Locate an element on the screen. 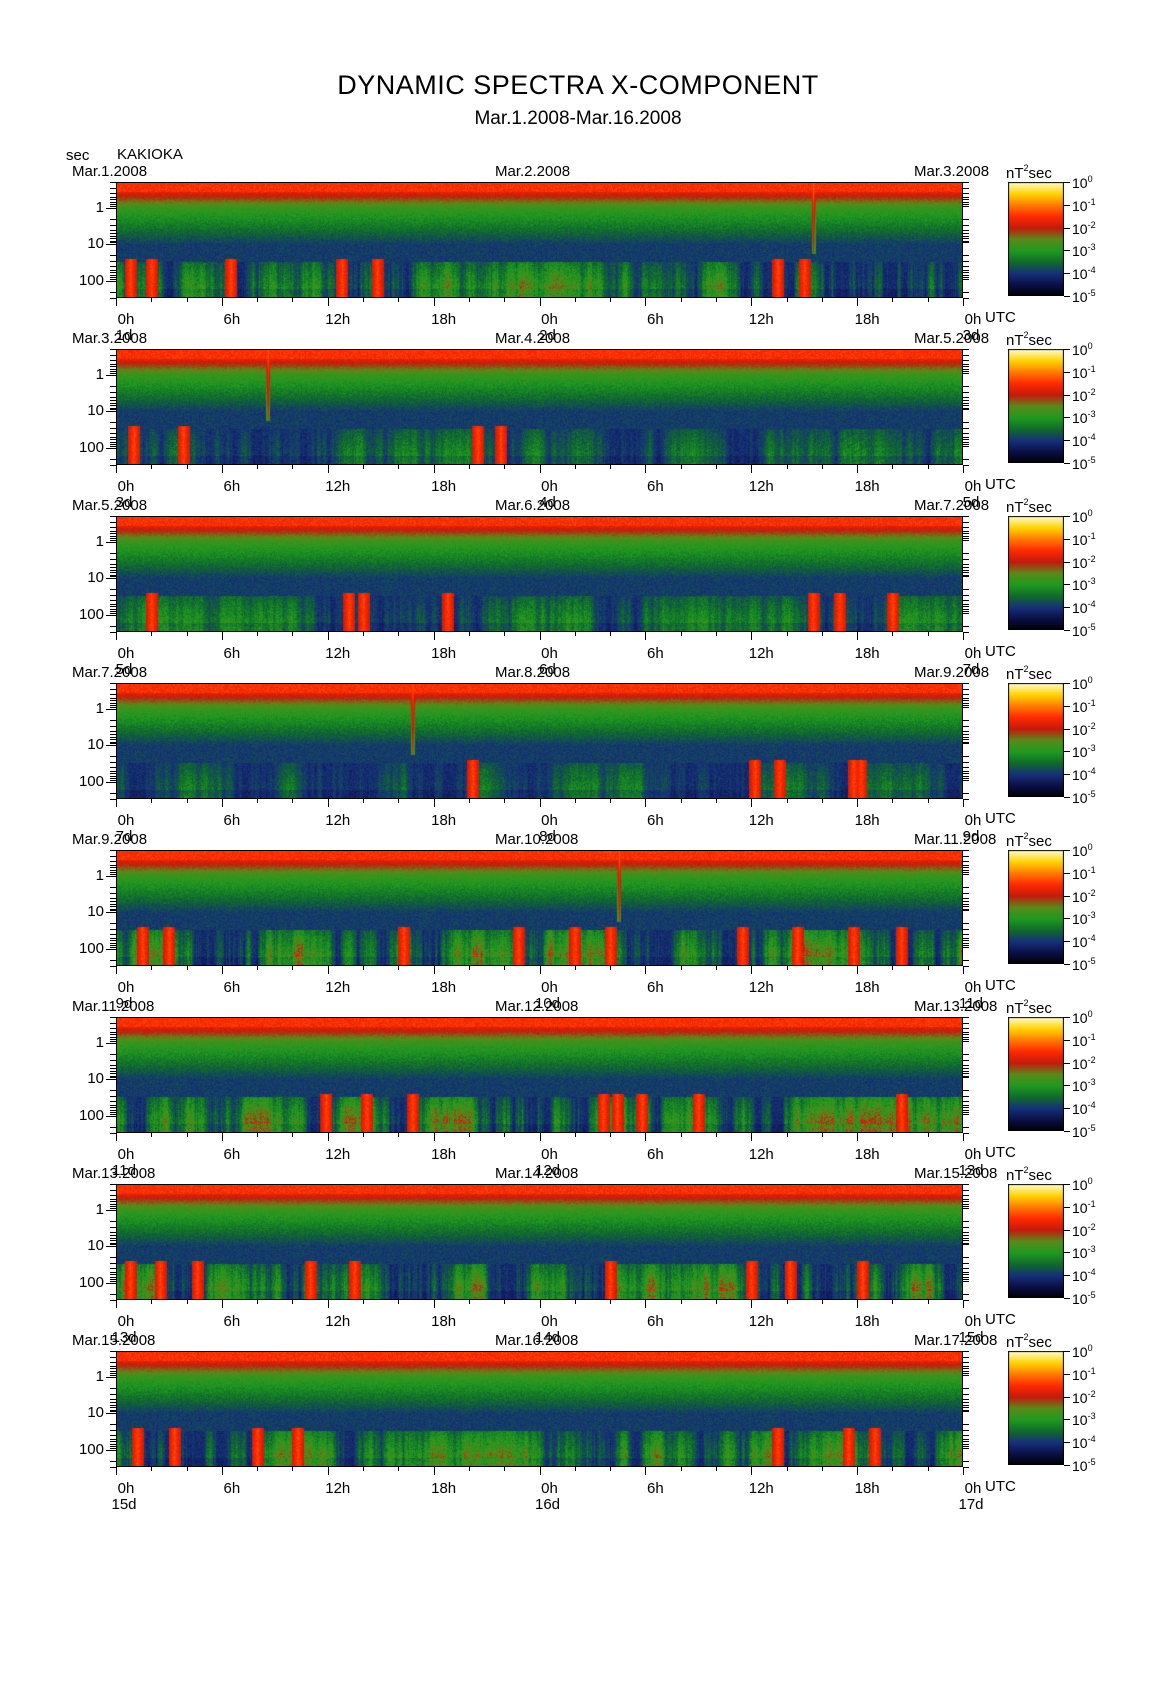  y-tick-mark is located at coordinates (111, 1210).